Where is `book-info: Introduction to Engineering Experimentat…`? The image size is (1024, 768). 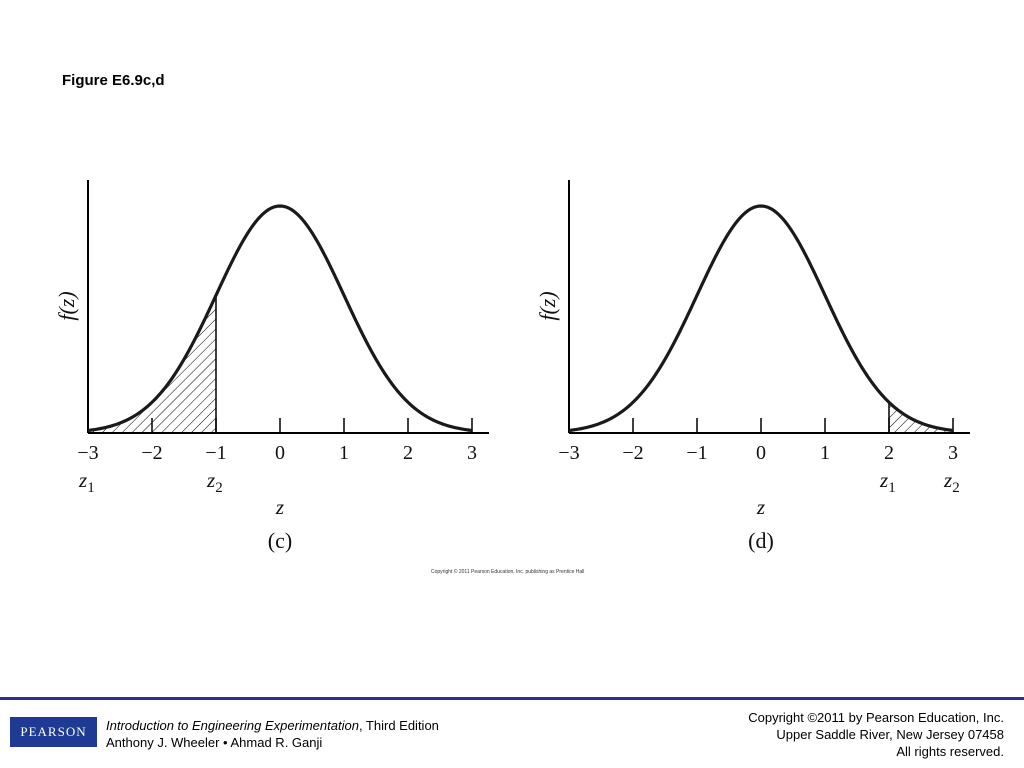 book-info: Introduction to Engineering Experimentat… is located at coordinates (272, 734).